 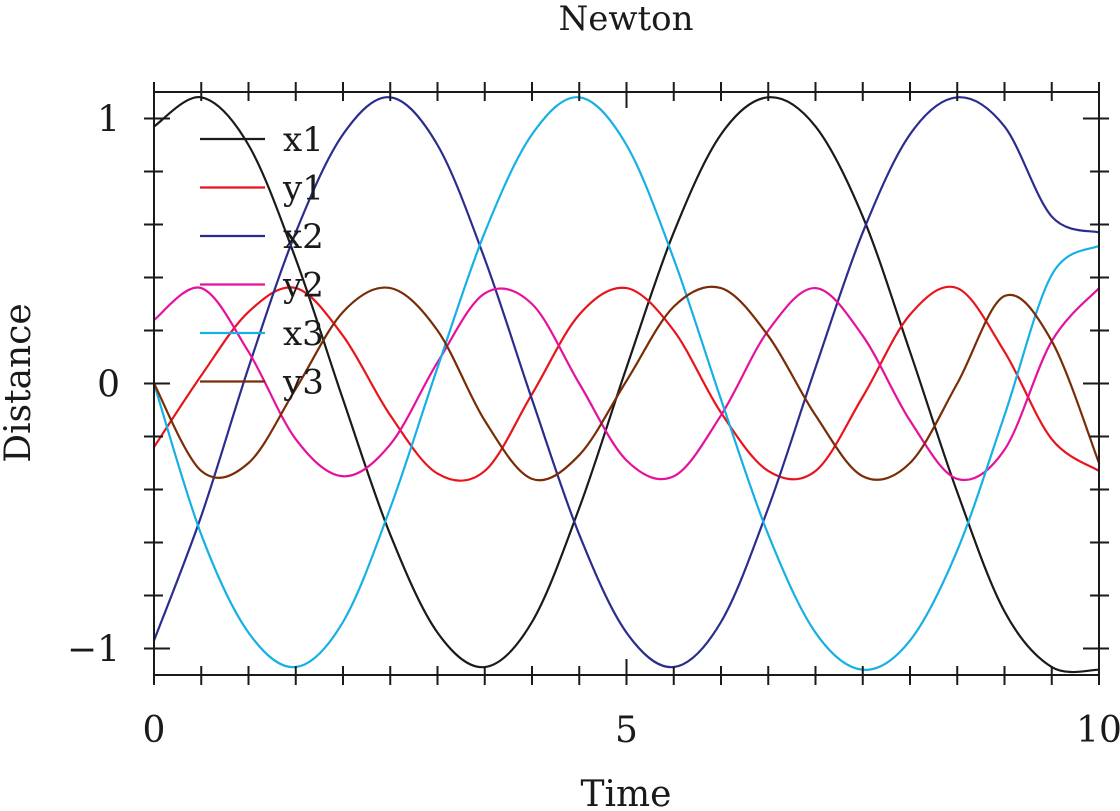 What do you see at coordinates (154, 730) in the screenshot?
I see `x-tick-label: 0` at bounding box center [154, 730].